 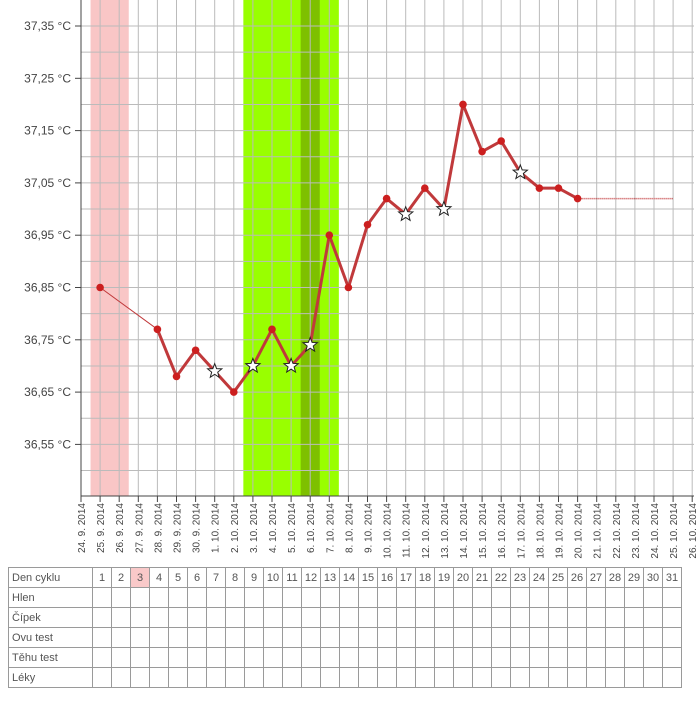 What do you see at coordinates (121, 577) in the screenshot?
I see `table-cell: 2` at bounding box center [121, 577].